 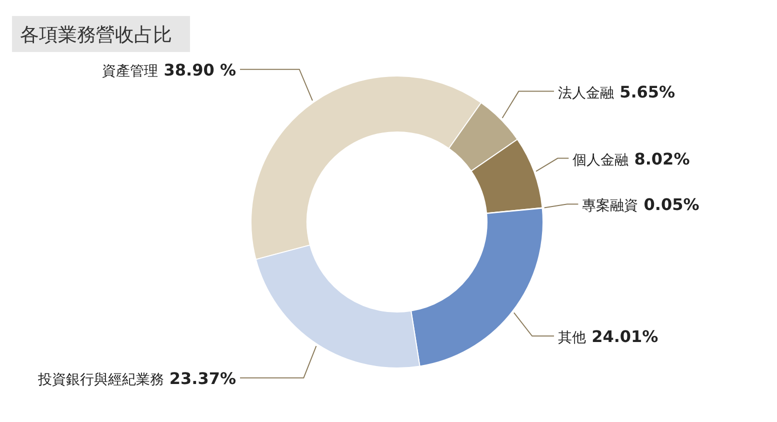 What do you see at coordinates (622, 336) in the screenshot?
I see `data-label: 24.01%` at bounding box center [622, 336].